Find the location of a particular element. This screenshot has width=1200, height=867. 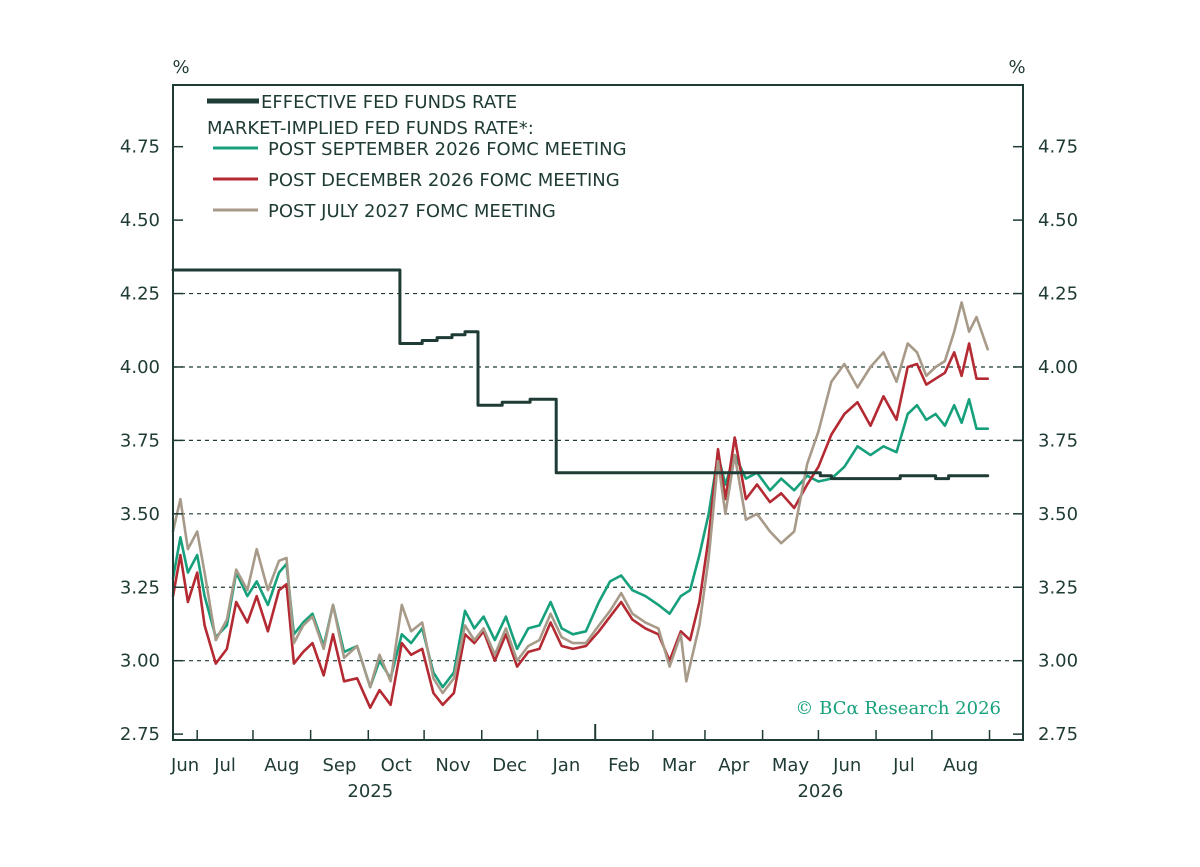

legend-header: MARKET-IMPLIED FED FUNDS RATE*: is located at coordinates (370, 128).